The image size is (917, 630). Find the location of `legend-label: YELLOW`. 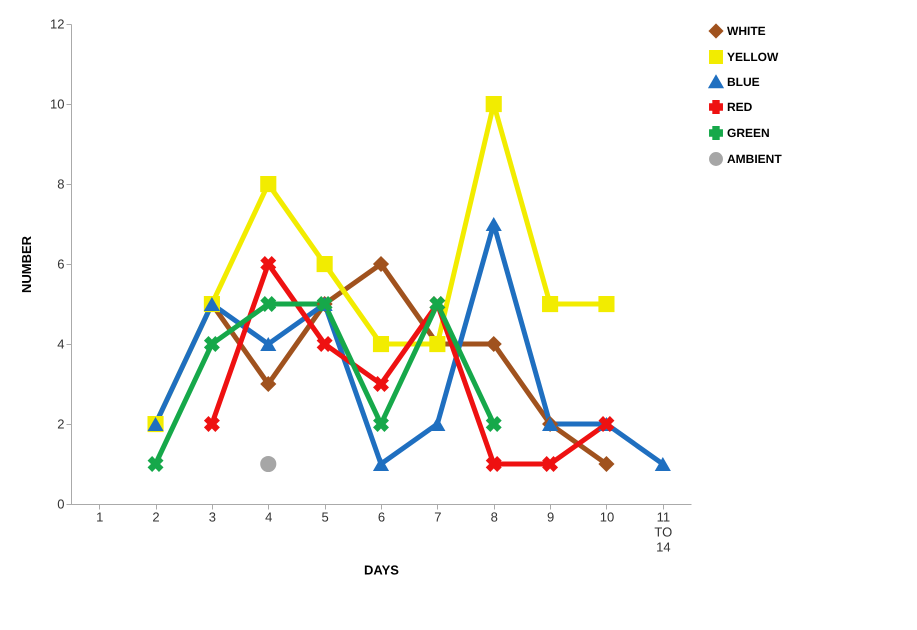

legend-label: YELLOW is located at coordinates (753, 57).